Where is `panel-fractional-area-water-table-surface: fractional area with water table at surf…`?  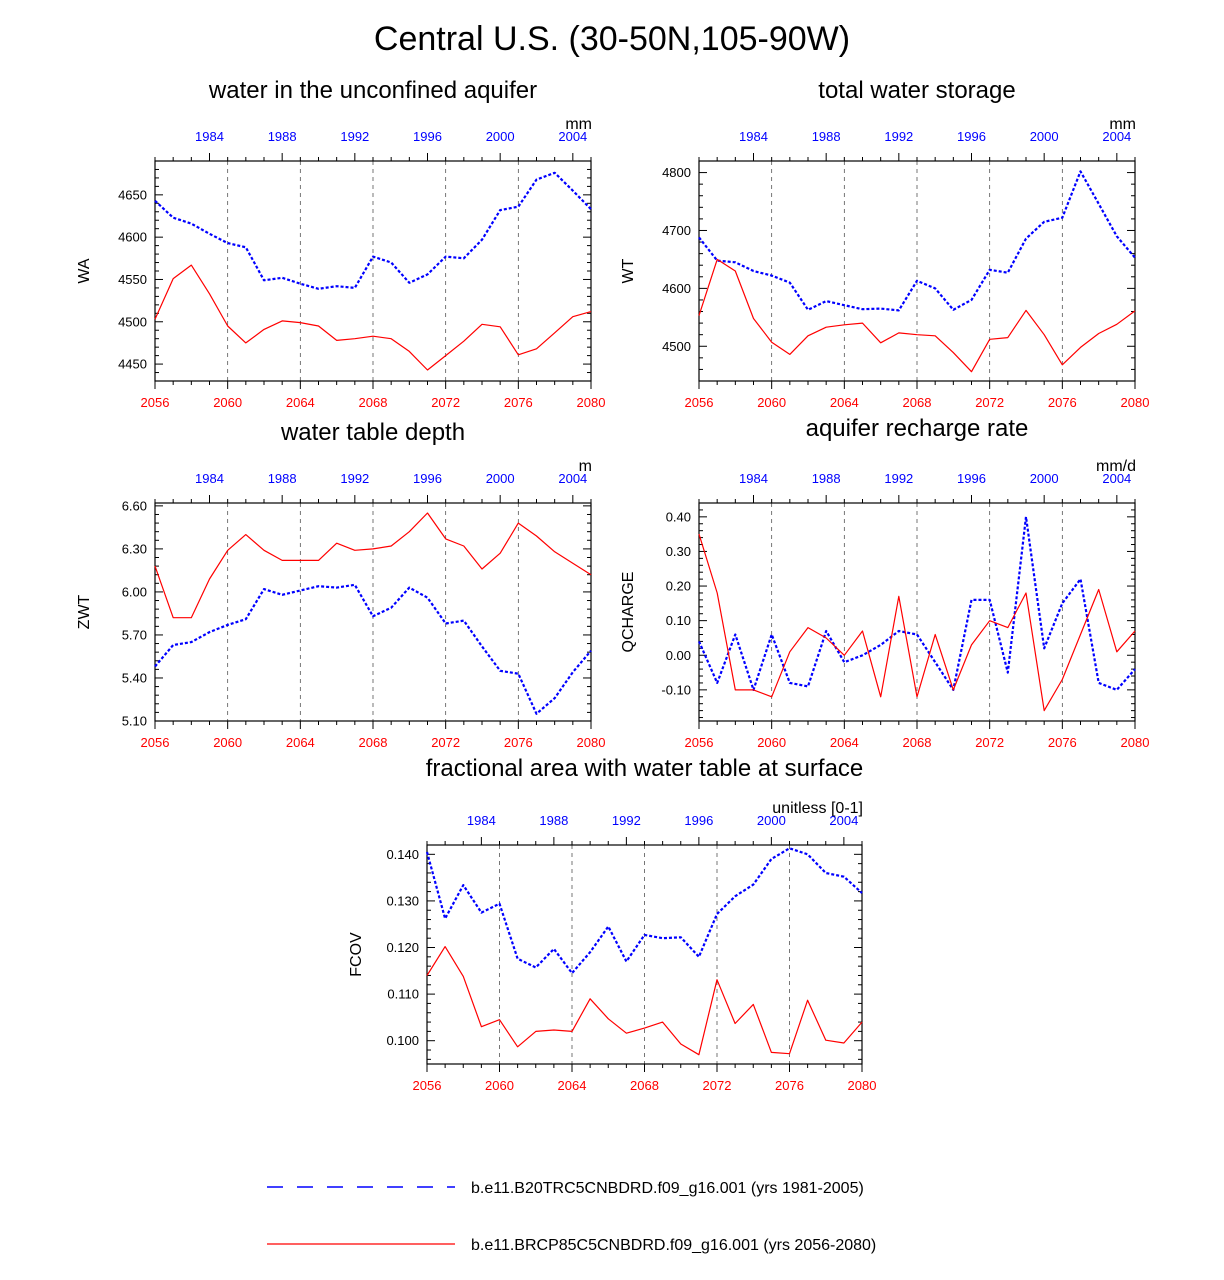
panel-fractional-area-water-table-surface: fractional area with water table at surf… is located at coordinates (612, 924).